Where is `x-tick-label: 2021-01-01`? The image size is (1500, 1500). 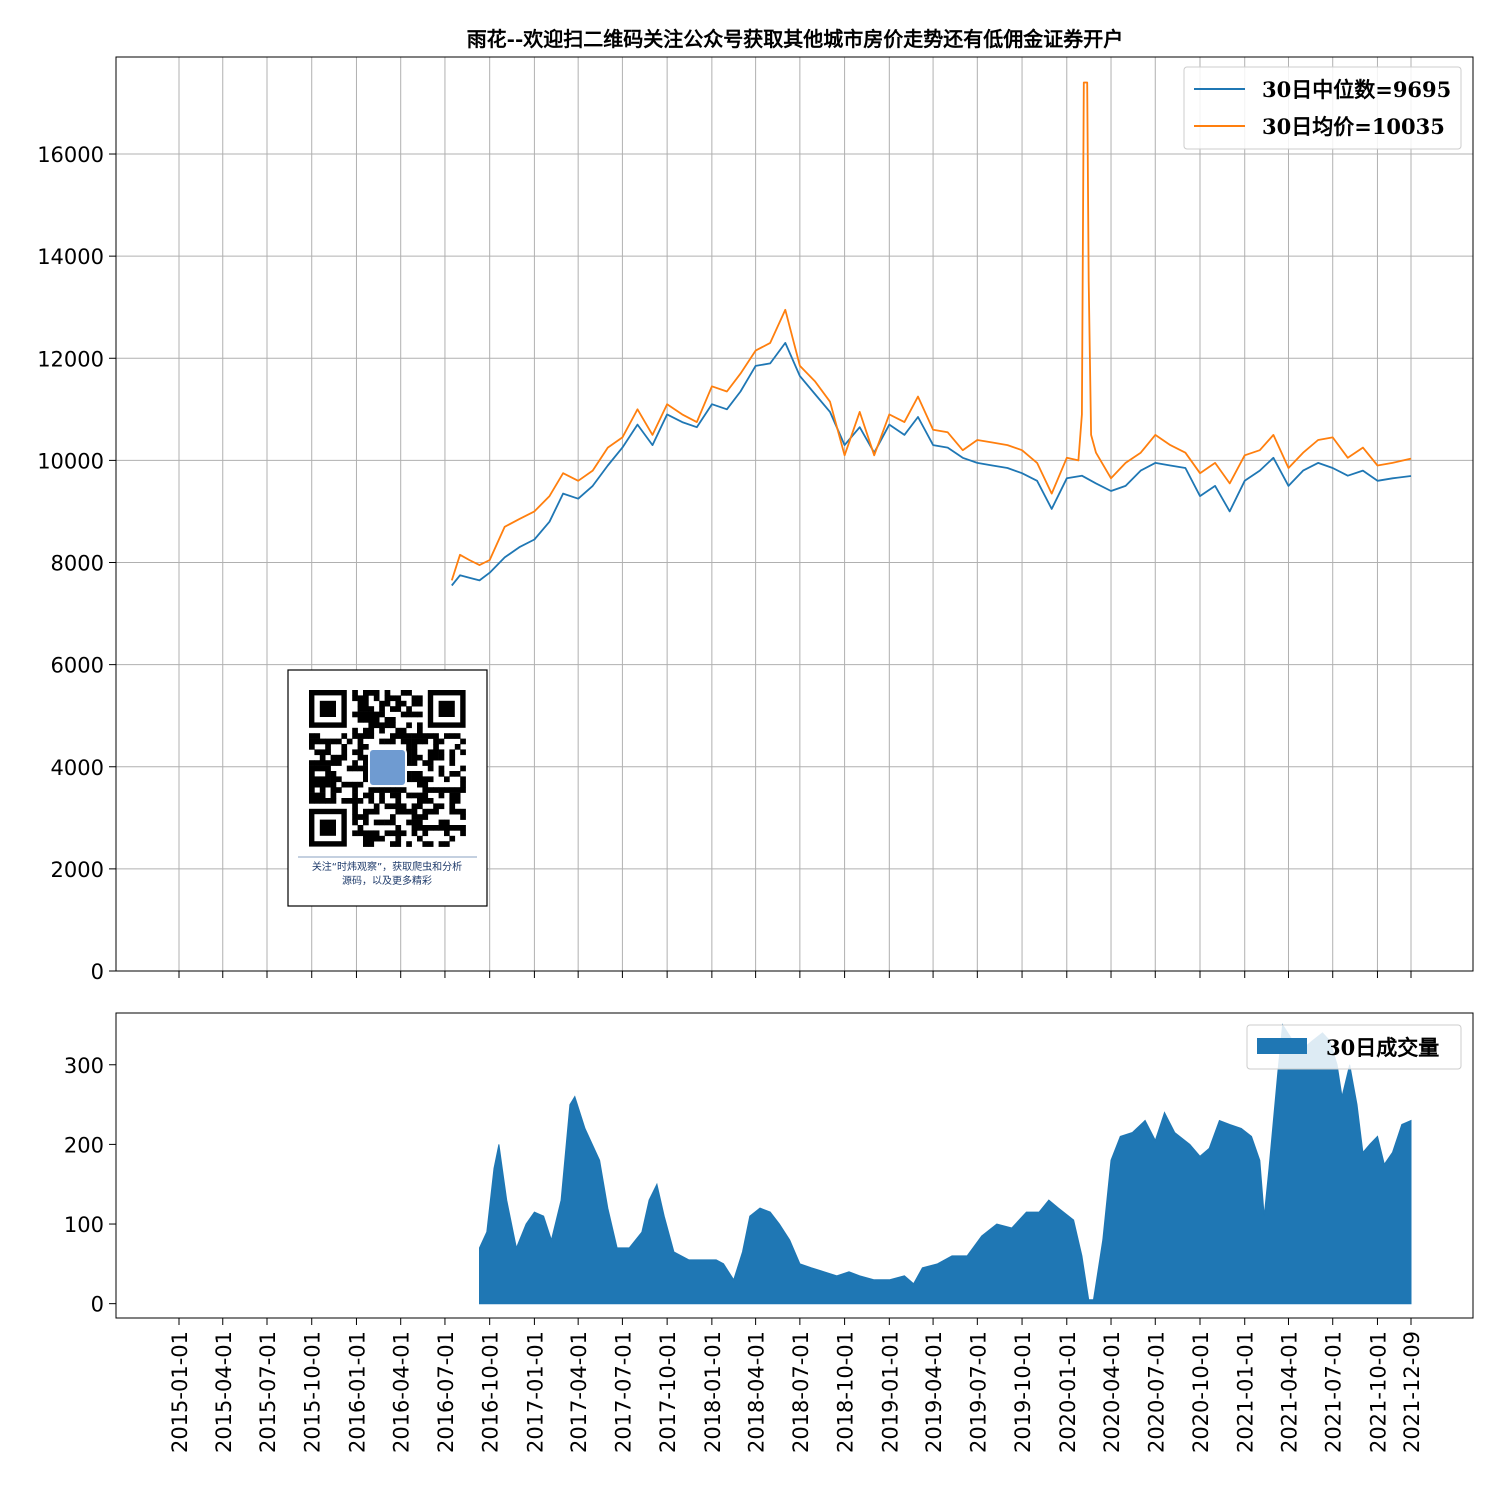
x-tick-label: 2021-01-01 is located at coordinates (1246, 1392).